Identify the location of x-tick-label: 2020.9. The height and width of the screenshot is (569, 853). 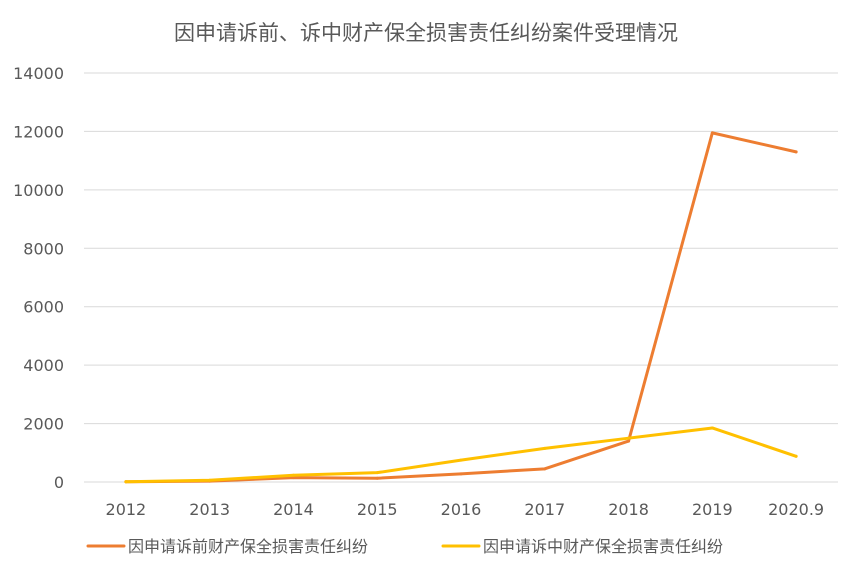
(796, 509).